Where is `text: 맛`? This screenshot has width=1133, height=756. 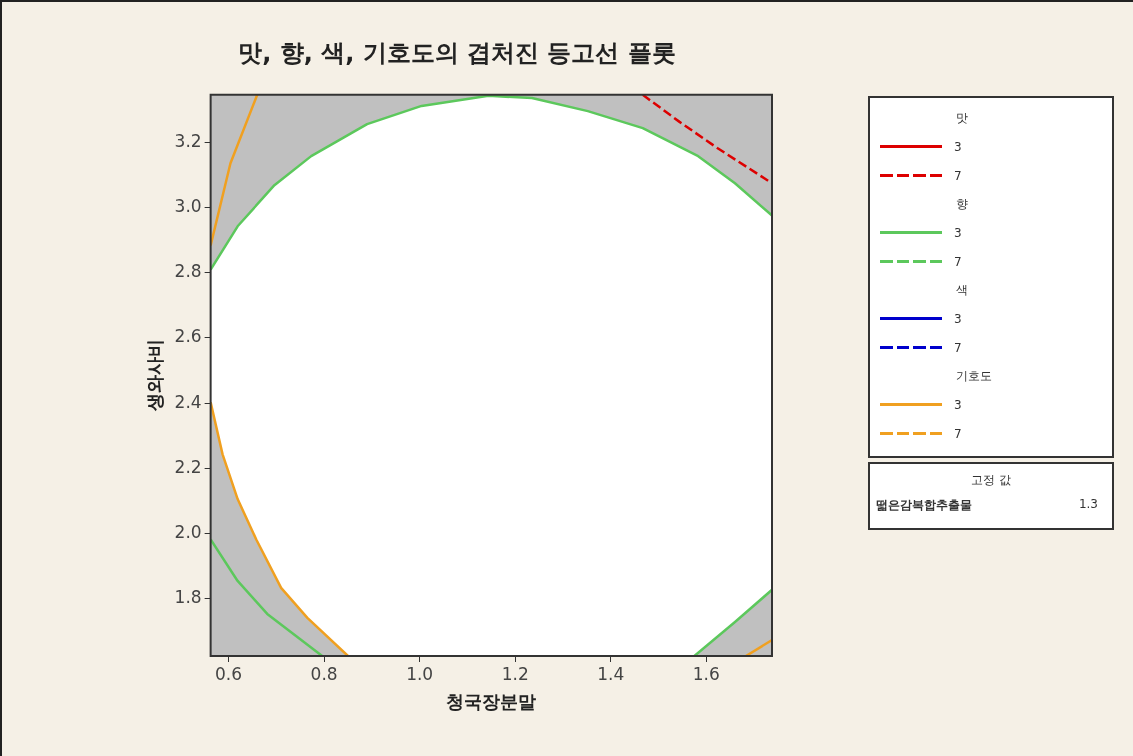 text: 맛 is located at coordinates (962, 118).